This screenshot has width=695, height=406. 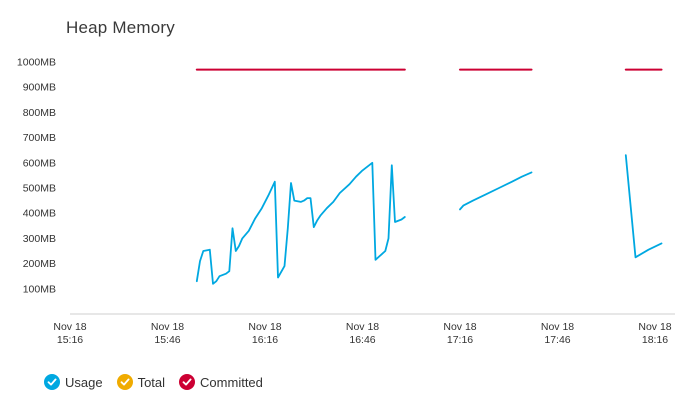 What do you see at coordinates (39, 214) in the screenshot?
I see `y-tick-label: 400MB` at bounding box center [39, 214].